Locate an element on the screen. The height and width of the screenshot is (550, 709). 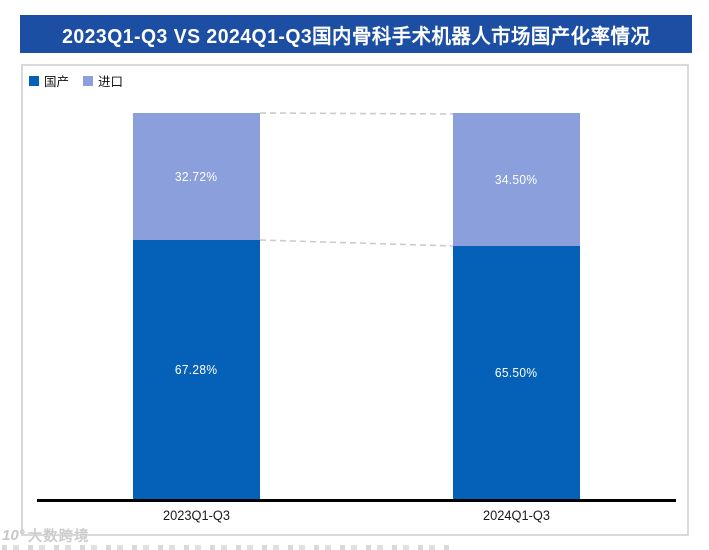
bar-2024-import-label: 34.50% is located at coordinates (516, 179).